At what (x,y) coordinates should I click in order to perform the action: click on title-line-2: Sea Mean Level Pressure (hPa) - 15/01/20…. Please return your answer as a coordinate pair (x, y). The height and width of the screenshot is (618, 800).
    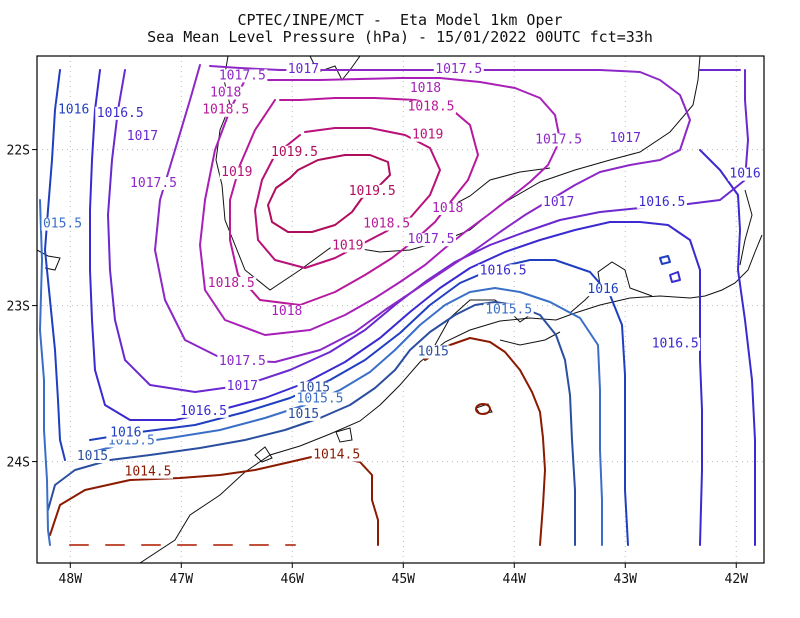
    Looking at the image, I should click on (400, 37).